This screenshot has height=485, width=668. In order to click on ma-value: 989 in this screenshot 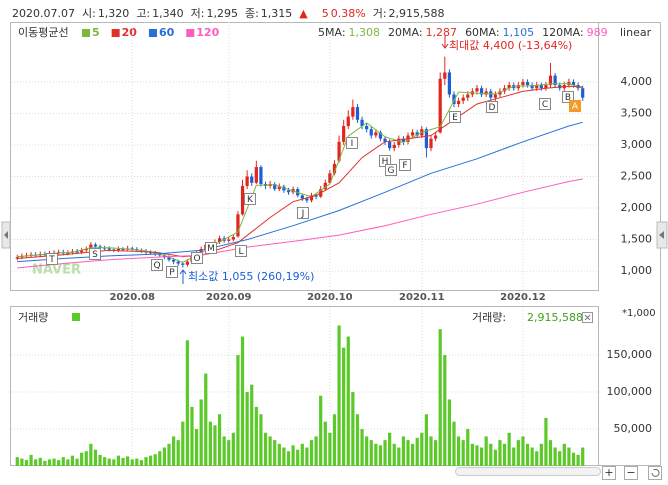, I will do `click(597, 32)`.